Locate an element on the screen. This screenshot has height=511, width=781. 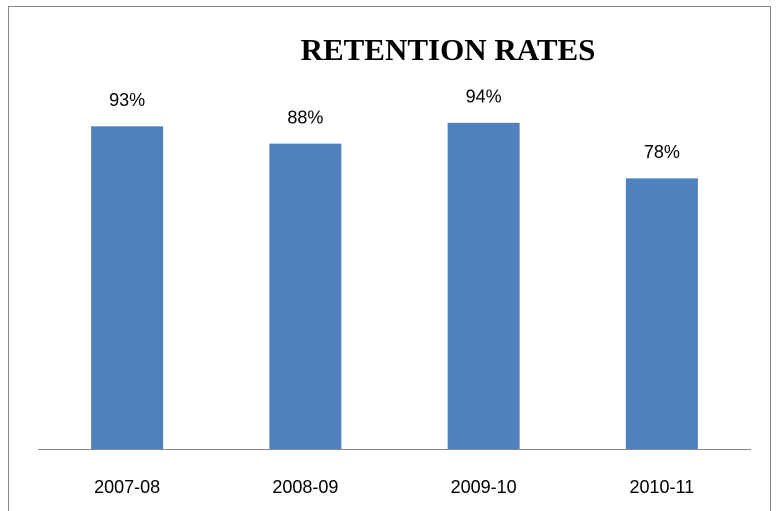
data-label: 88% is located at coordinates (305, 117).